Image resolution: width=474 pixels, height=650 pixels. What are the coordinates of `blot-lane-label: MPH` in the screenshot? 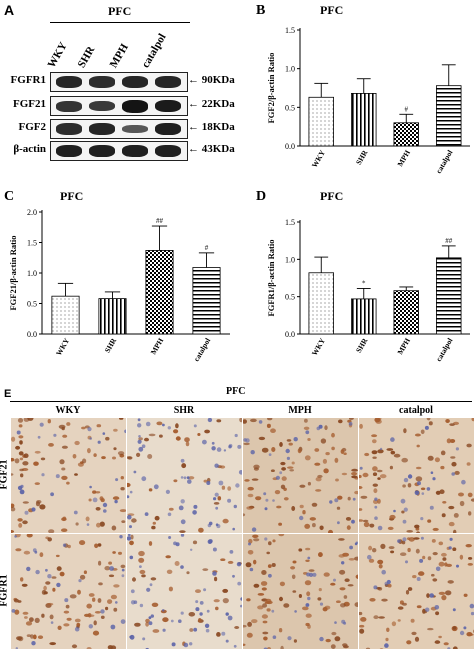 It's located at (119, 55).